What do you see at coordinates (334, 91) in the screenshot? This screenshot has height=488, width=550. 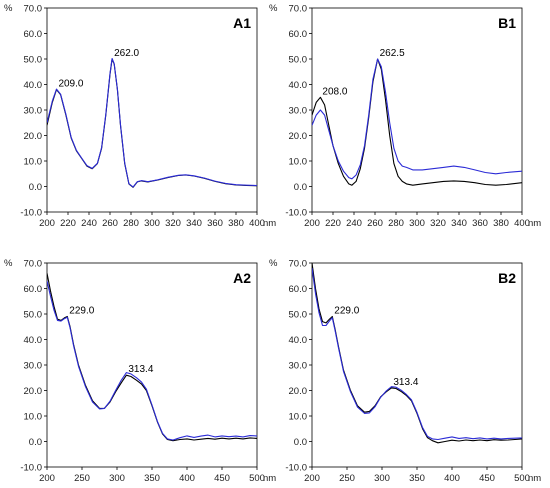 I see `peak-annotation: 208.0` at bounding box center [334, 91].